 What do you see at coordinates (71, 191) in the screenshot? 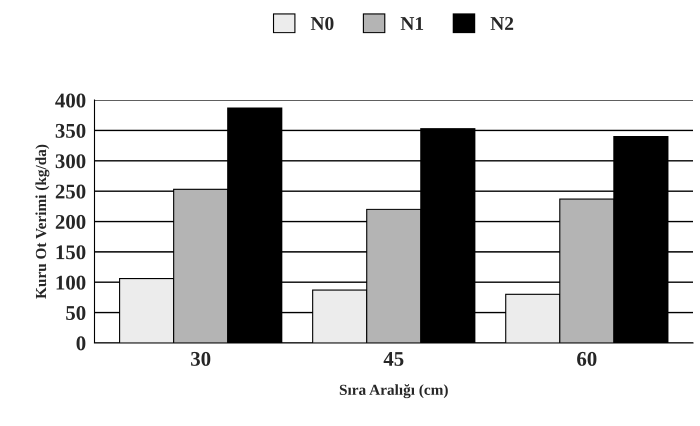
I see `y-tick-label: 250` at bounding box center [71, 191].